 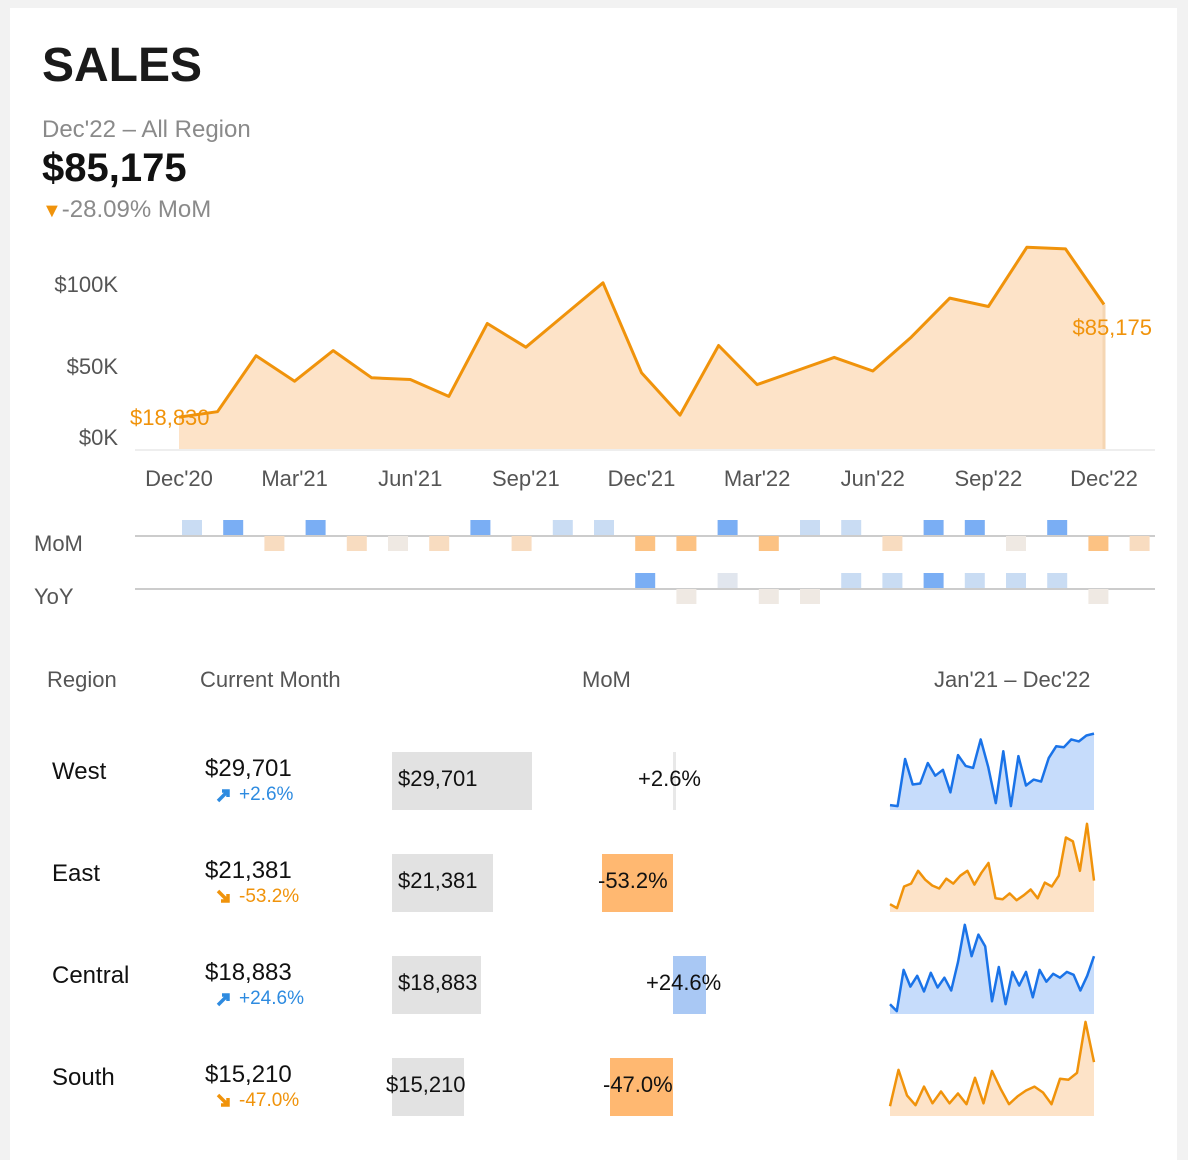 What do you see at coordinates (271, 998) in the screenshot?
I see `current-month-change-label: +24.6%` at bounding box center [271, 998].